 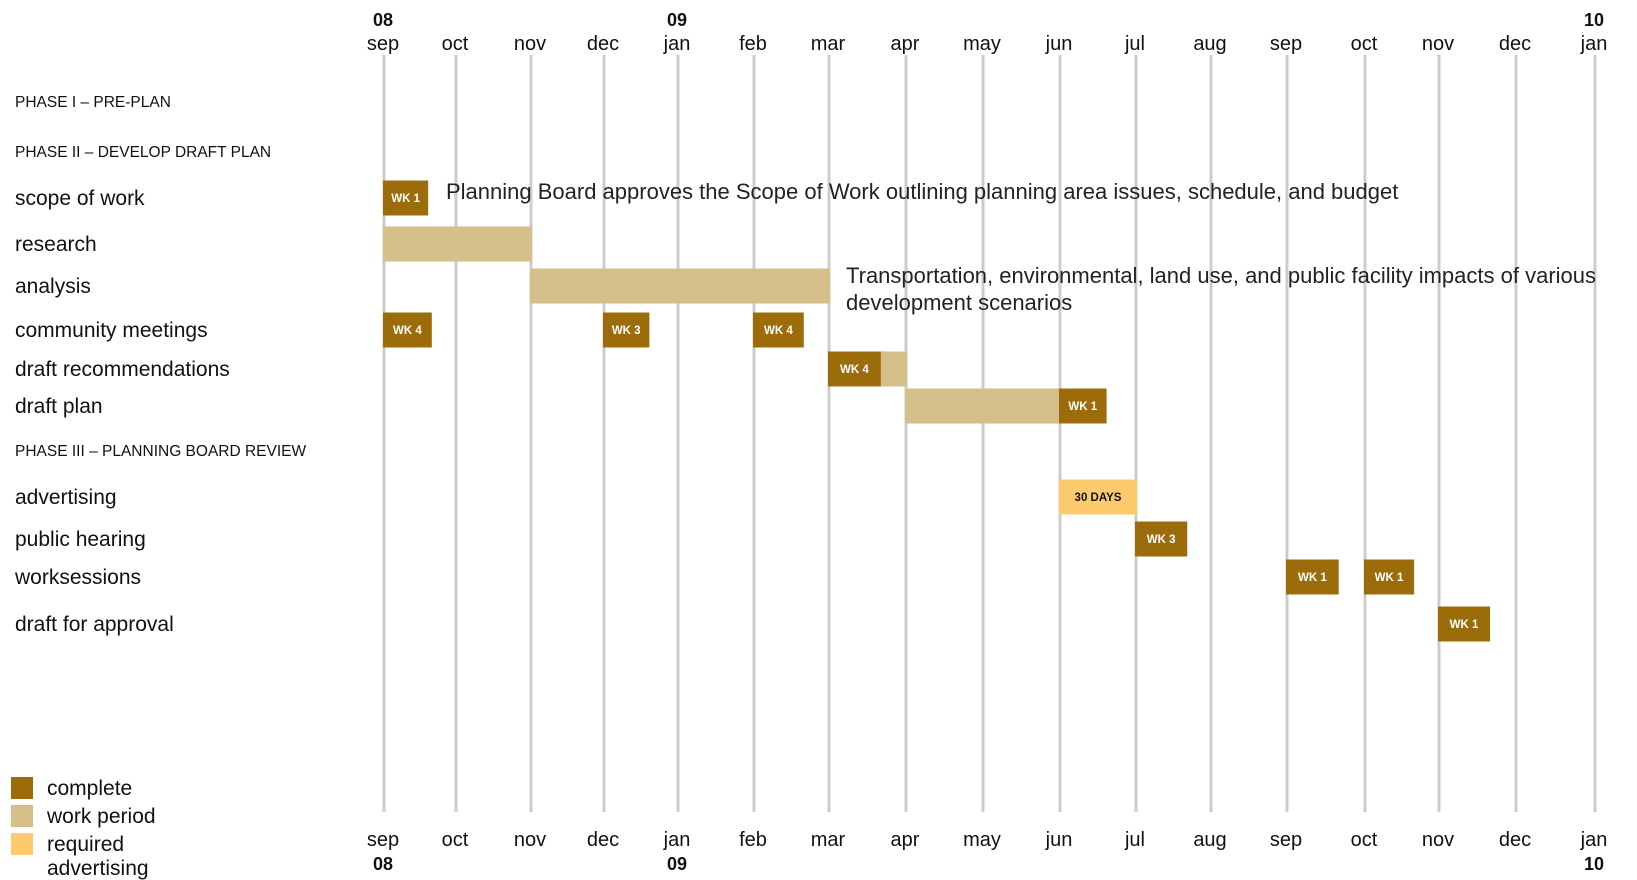 What do you see at coordinates (93, 102) in the screenshot?
I see `phase-label: PHASE I – PRE-PLAN` at bounding box center [93, 102].